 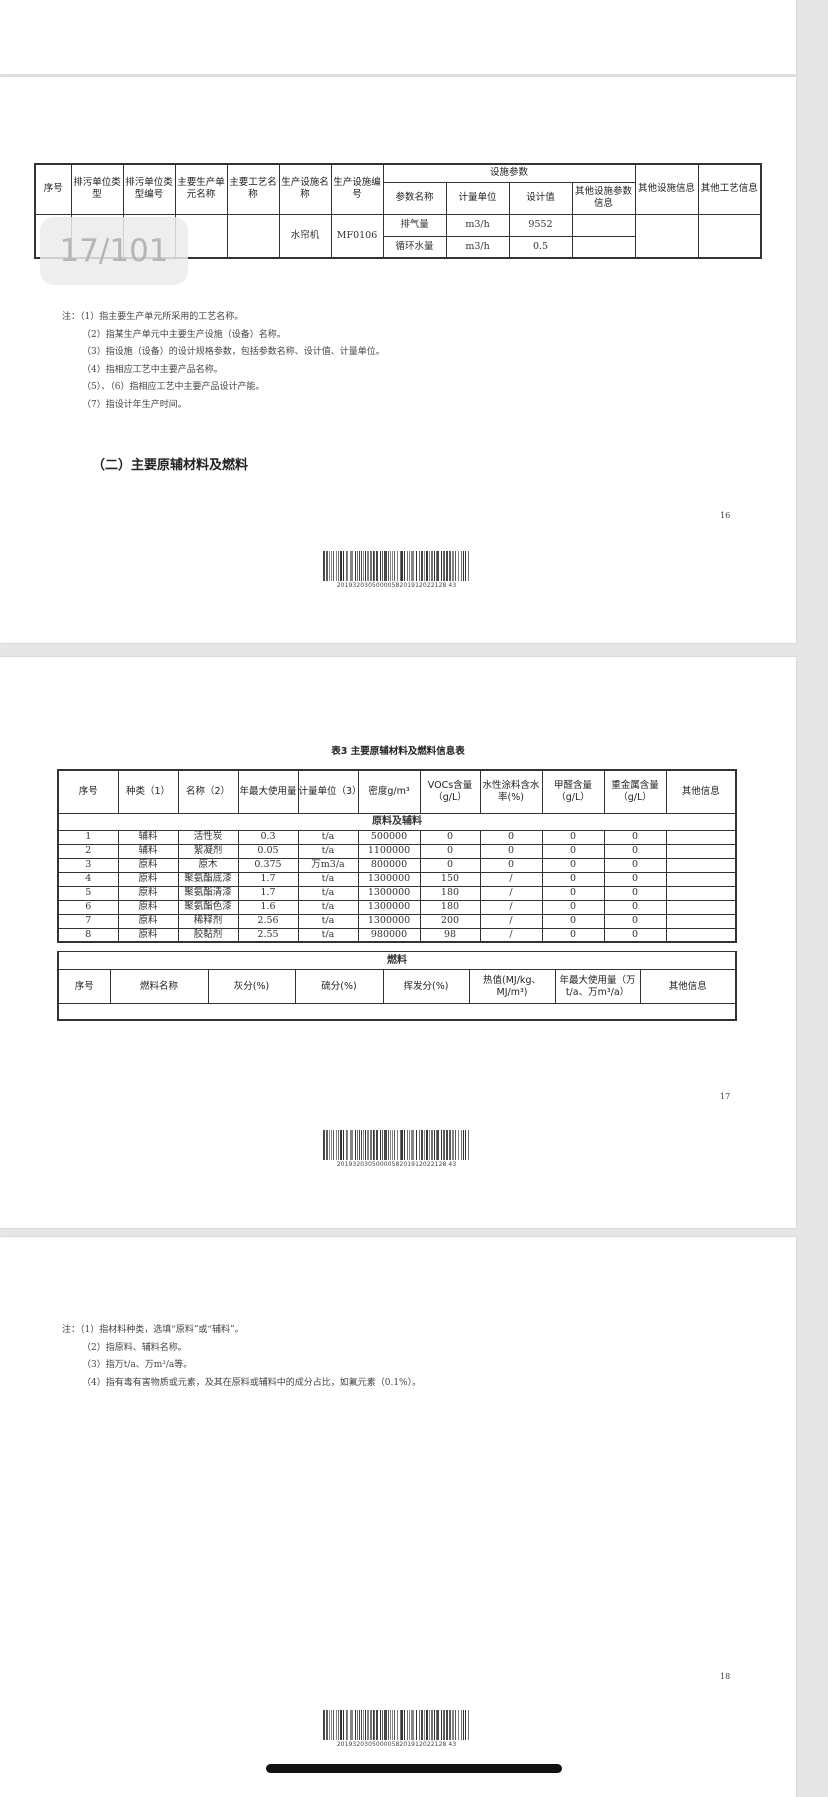 I want to click on table-cell: 絮凝剂, so click(x=208, y=851).